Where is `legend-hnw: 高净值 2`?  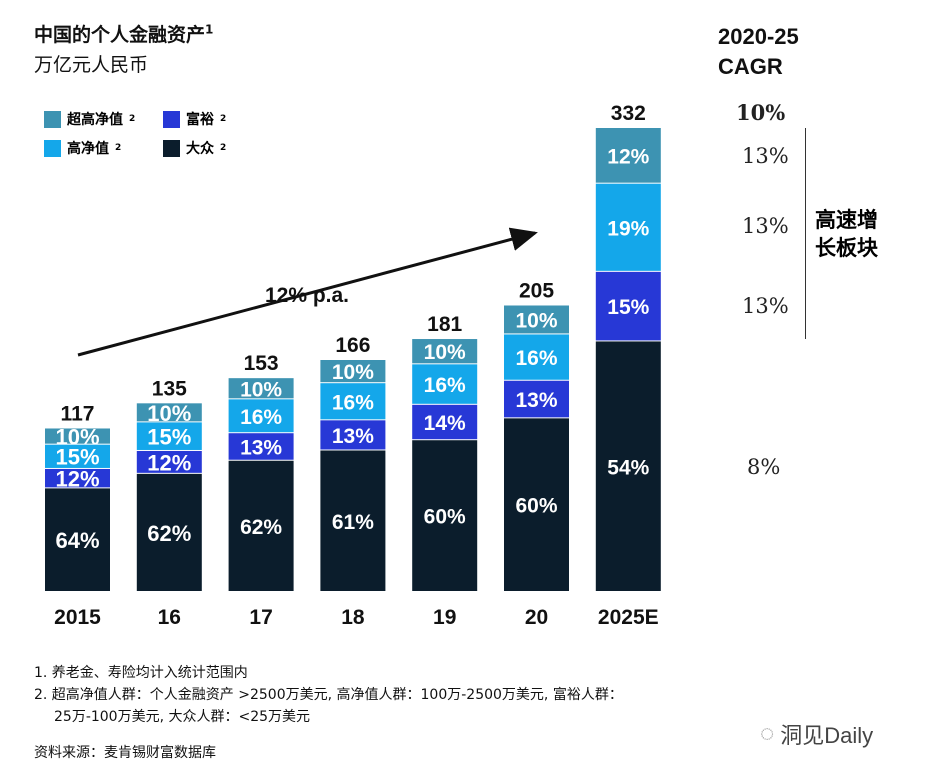
legend-hnw: 高净值 2 is located at coordinates (82, 148).